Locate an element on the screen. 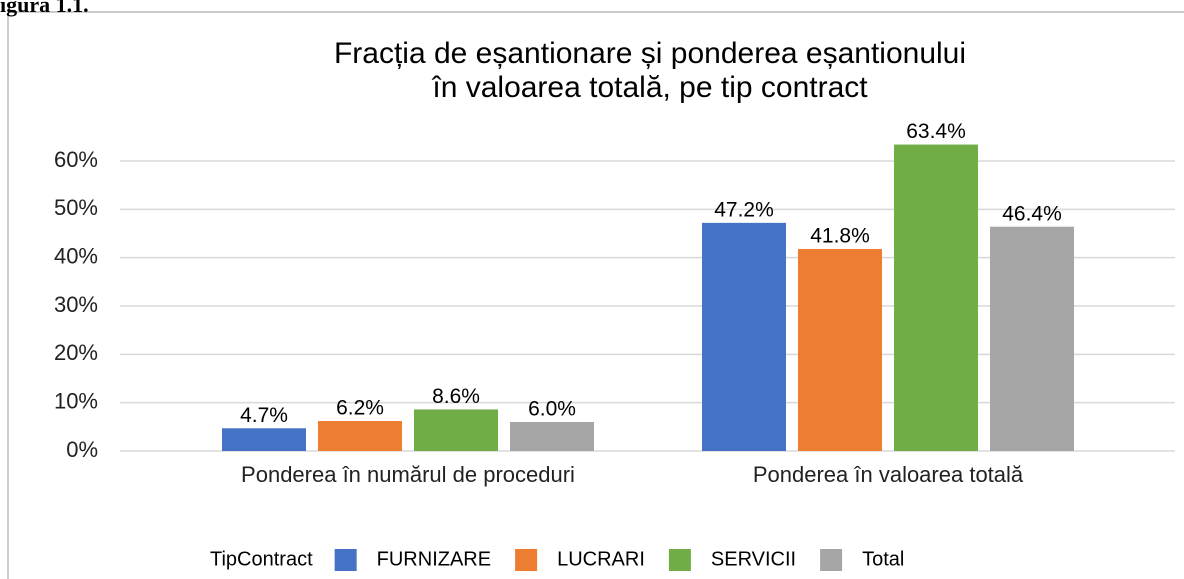  legend-label: FURNIZARE is located at coordinates (434, 559).